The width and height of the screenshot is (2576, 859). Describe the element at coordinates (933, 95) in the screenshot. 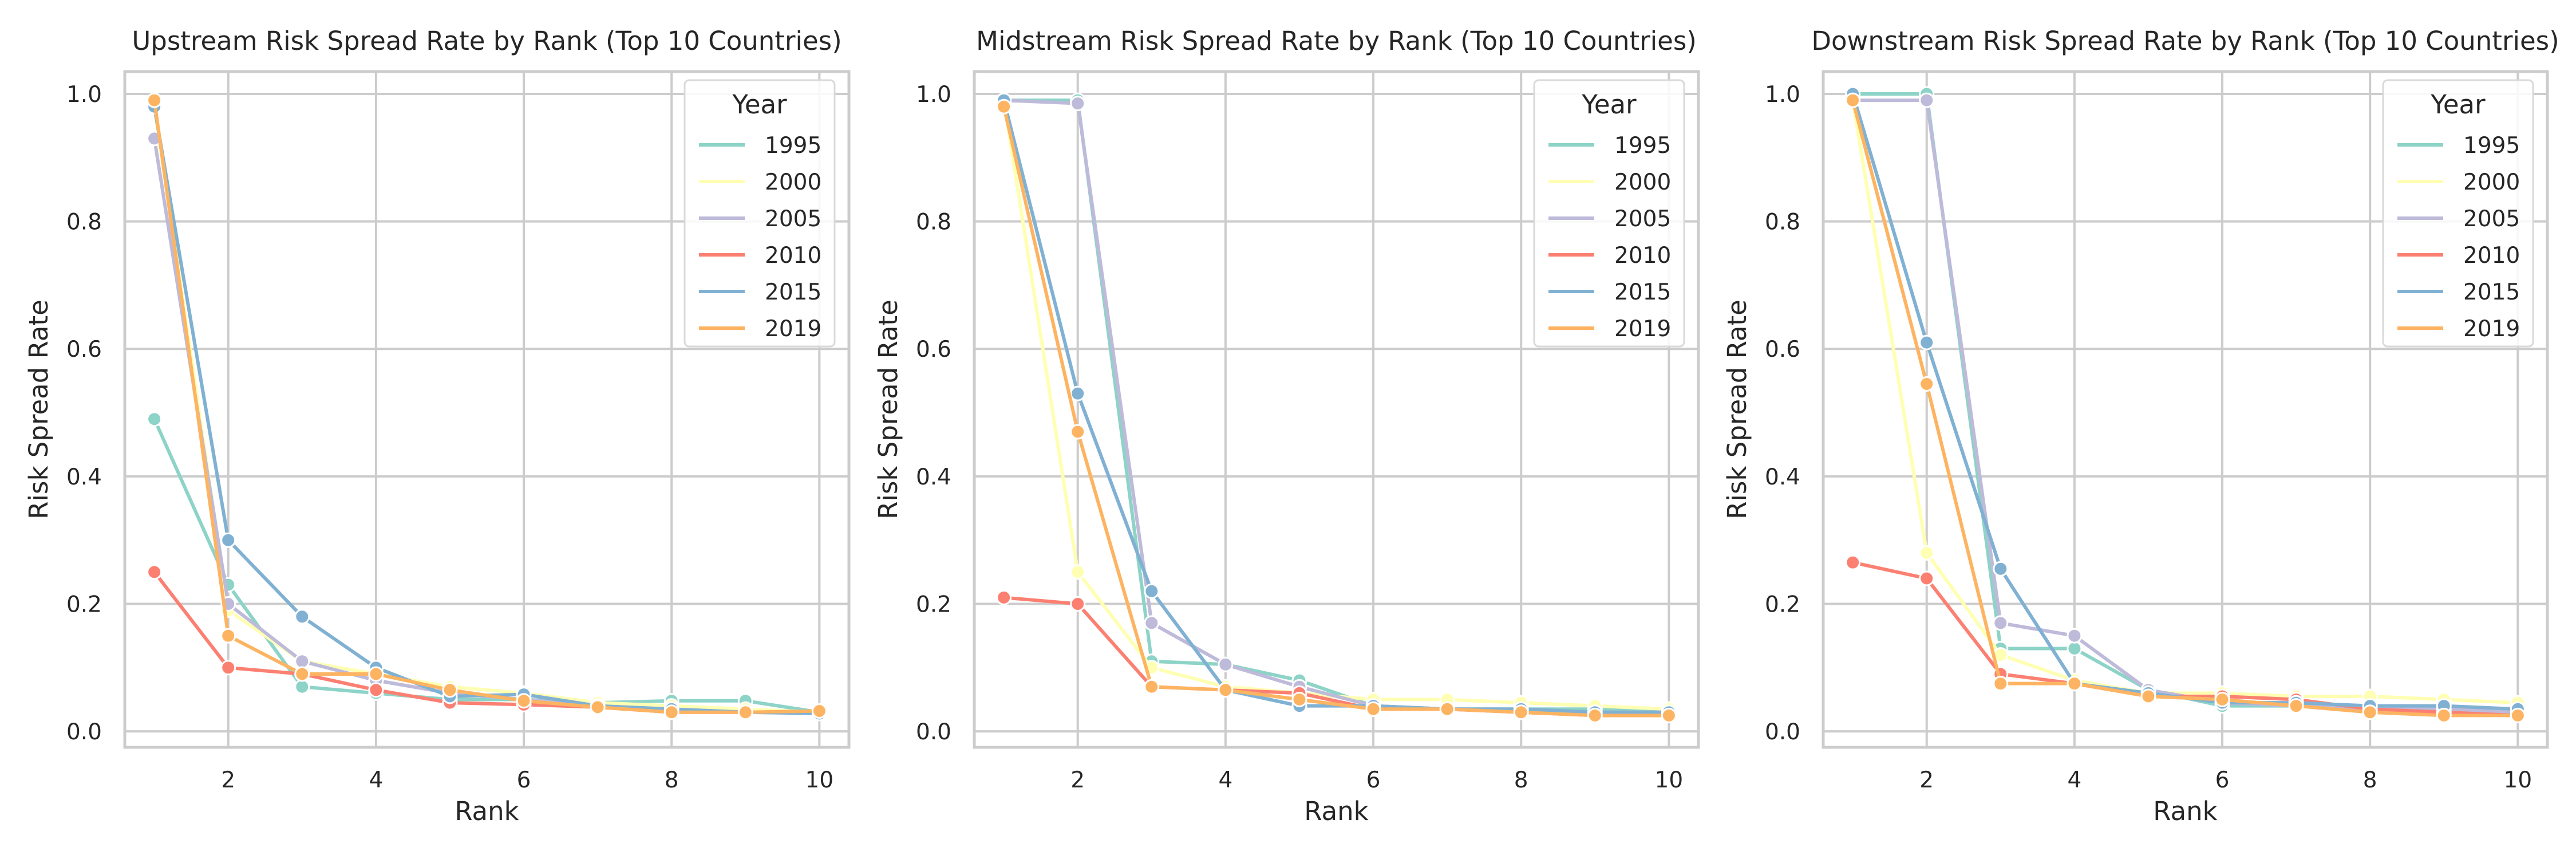

I see `y-tick-label: 1.0` at that location.